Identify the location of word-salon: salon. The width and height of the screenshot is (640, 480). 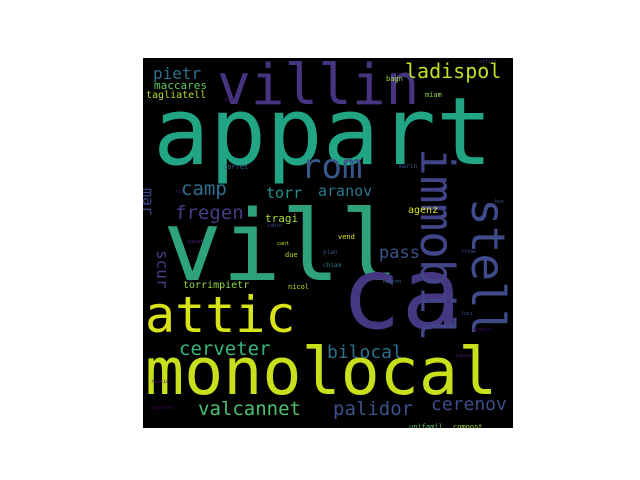
(376, 324).